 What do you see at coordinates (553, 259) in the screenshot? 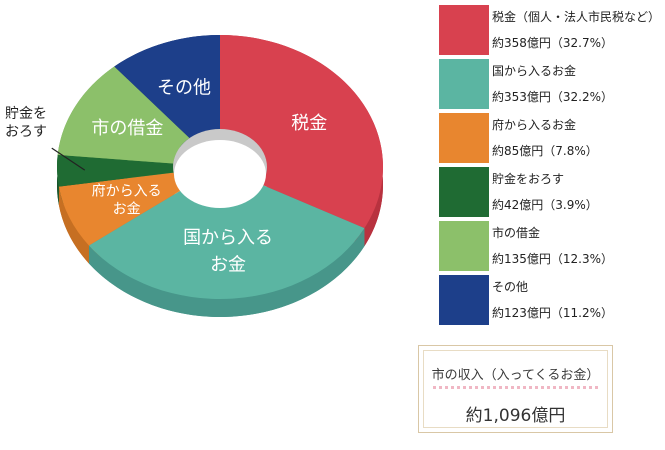
I see `legend-value: 約135億円（12.3%）` at bounding box center [553, 259].